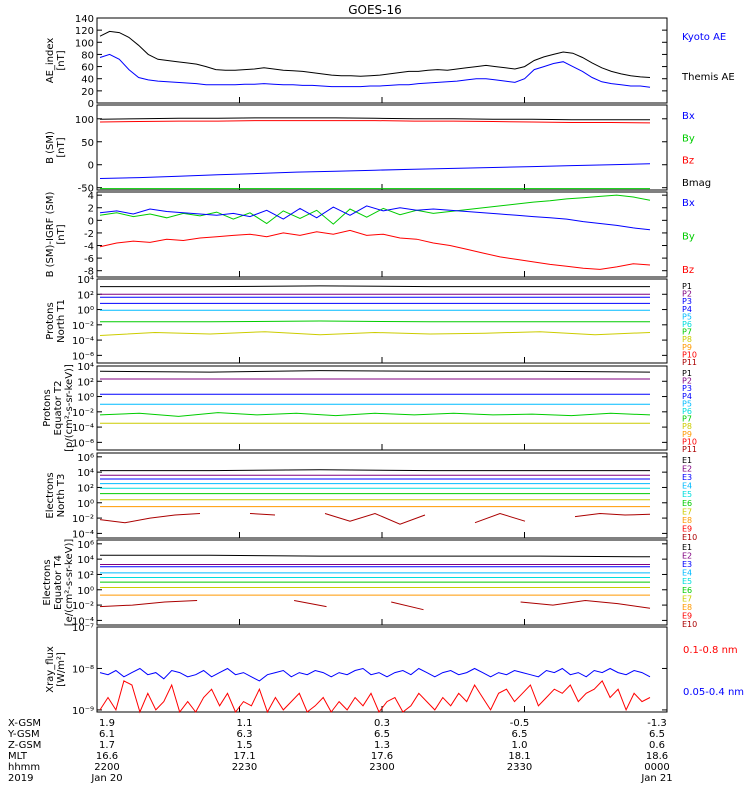 The height and width of the screenshot is (804, 750). Describe the element at coordinates (245, 734) in the screenshot. I see `footer-cell: 6.3` at that location.